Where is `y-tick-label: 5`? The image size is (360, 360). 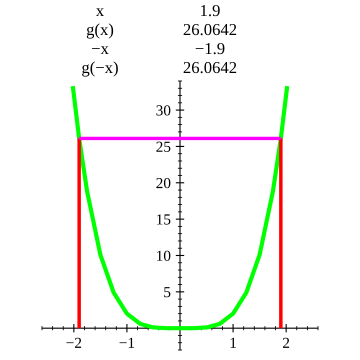
y-tick-label: 5 is located at coordinates (167, 292).